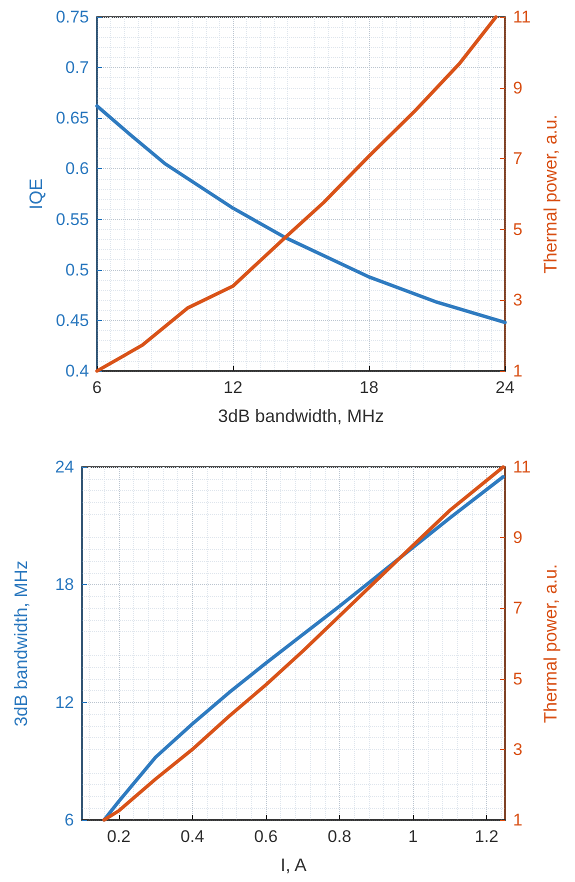 The width and height of the screenshot is (575, 882). What do you see at coordinates (301, 416) in the screenshot?
I see `x-axis-title: 3dB bandwidth, MHz` at bounding box center [301, 416].